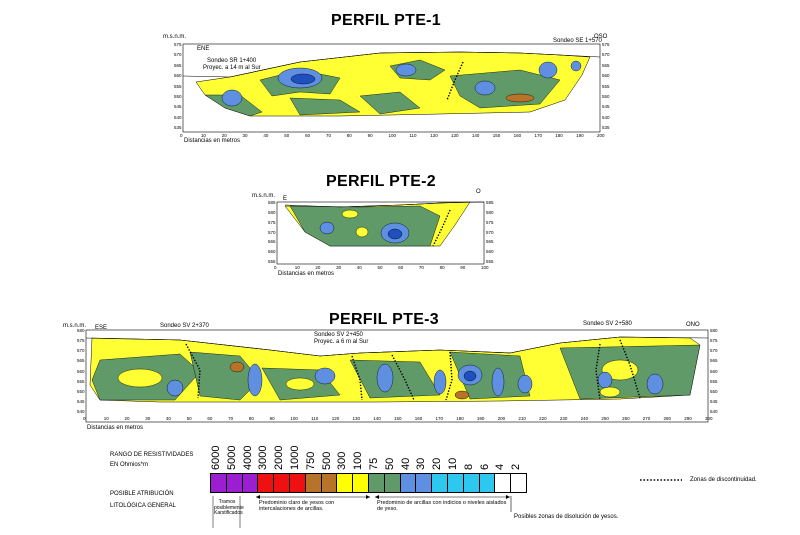 This screenshot has width=800, height=535. I want to click on pte3-x-tick: 140, so click(377, 418).